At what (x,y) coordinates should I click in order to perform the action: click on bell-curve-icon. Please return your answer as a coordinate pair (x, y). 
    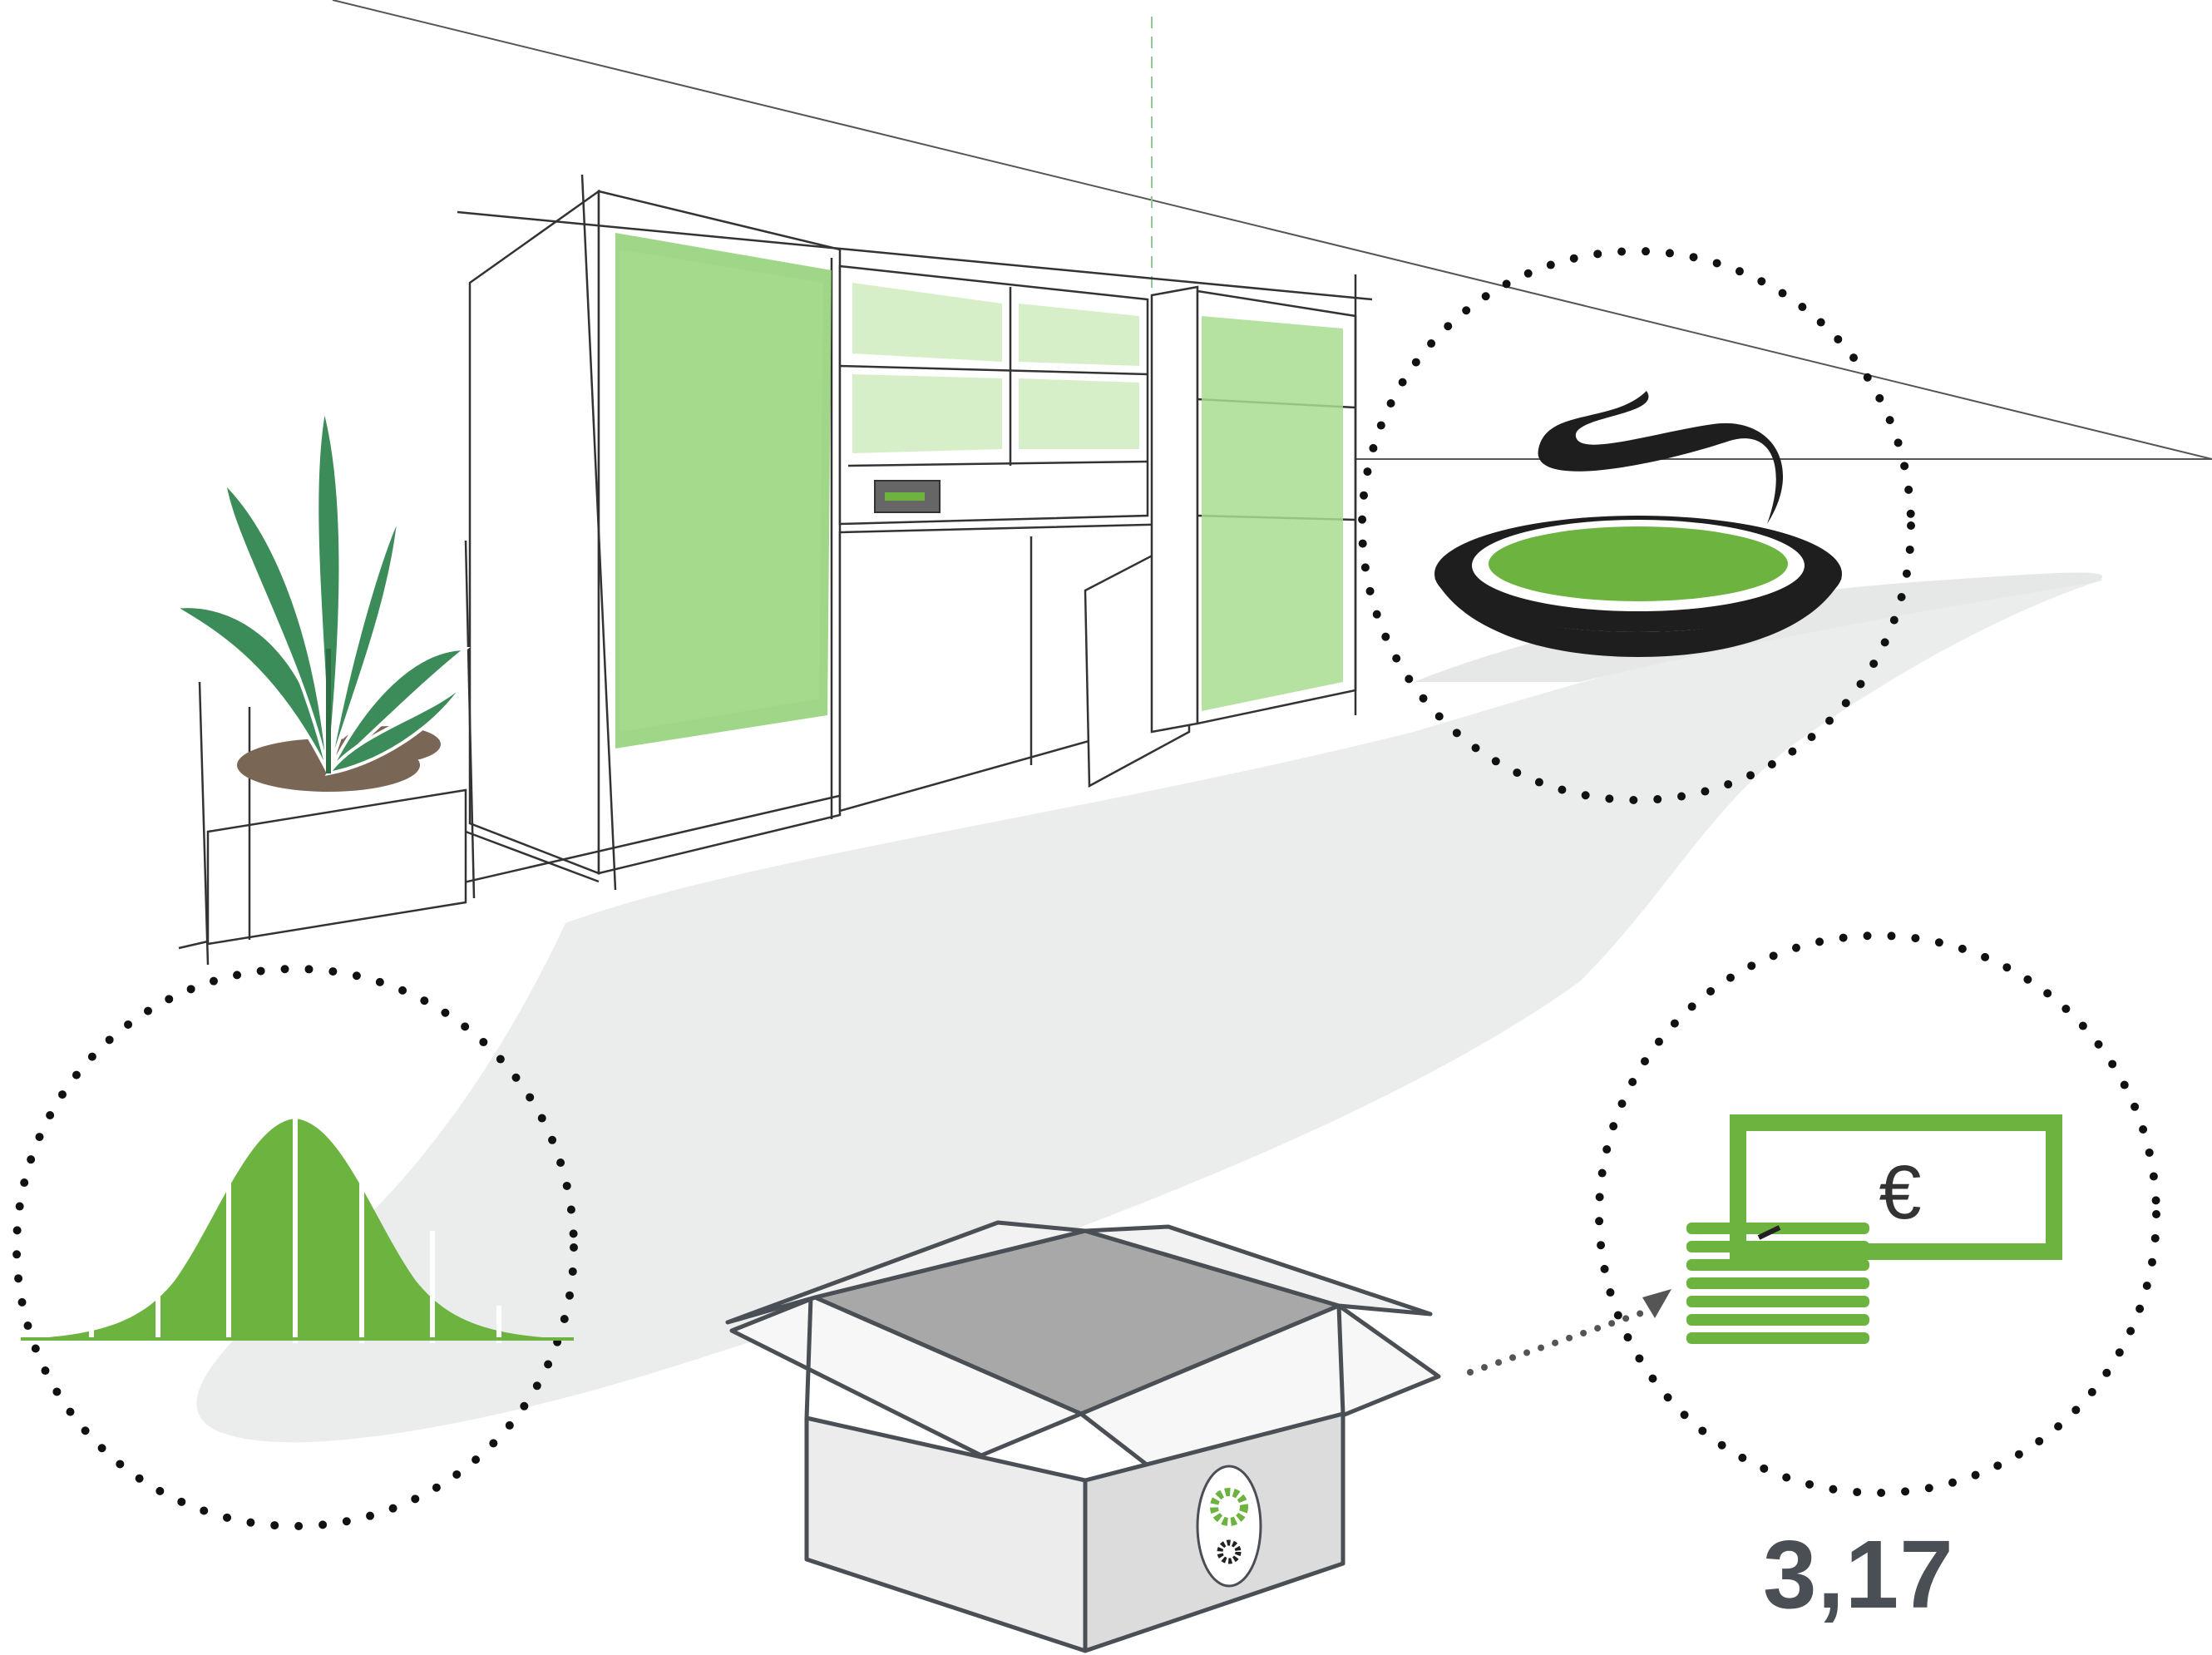
    Looking at the image, I should click on (295, 1247).